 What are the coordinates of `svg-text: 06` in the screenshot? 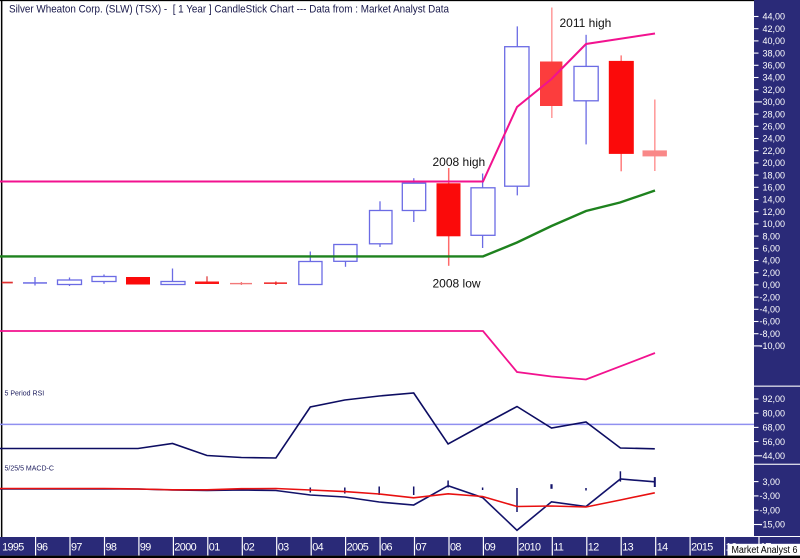 It's located at (386, 548).